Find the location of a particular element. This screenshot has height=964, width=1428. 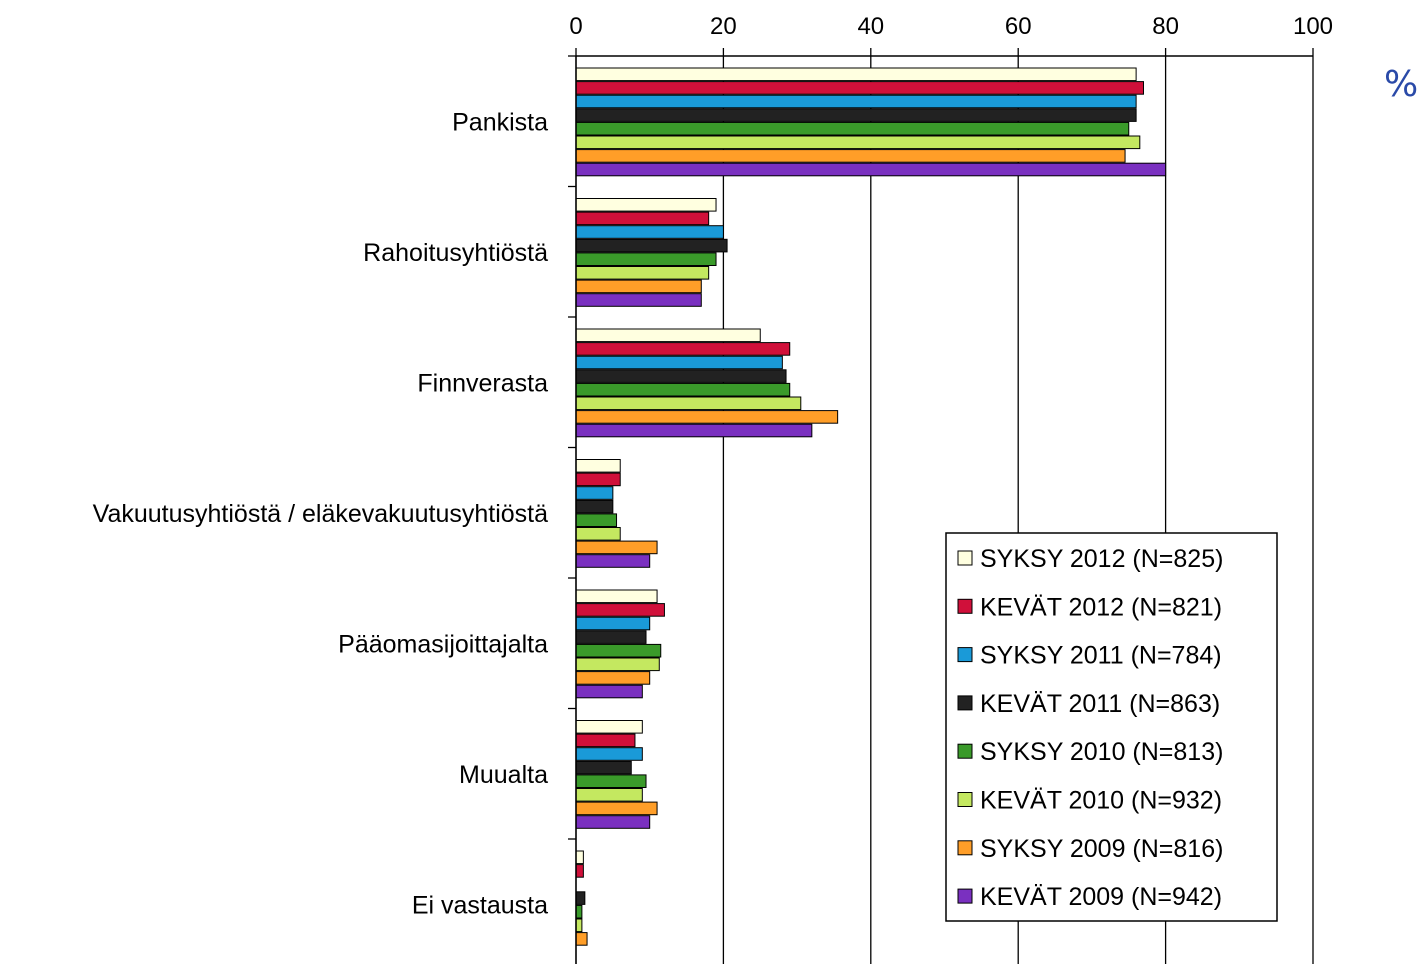

legend-entry: SYKSY 2012 (N=825) is located at coordinates (1101, 559).